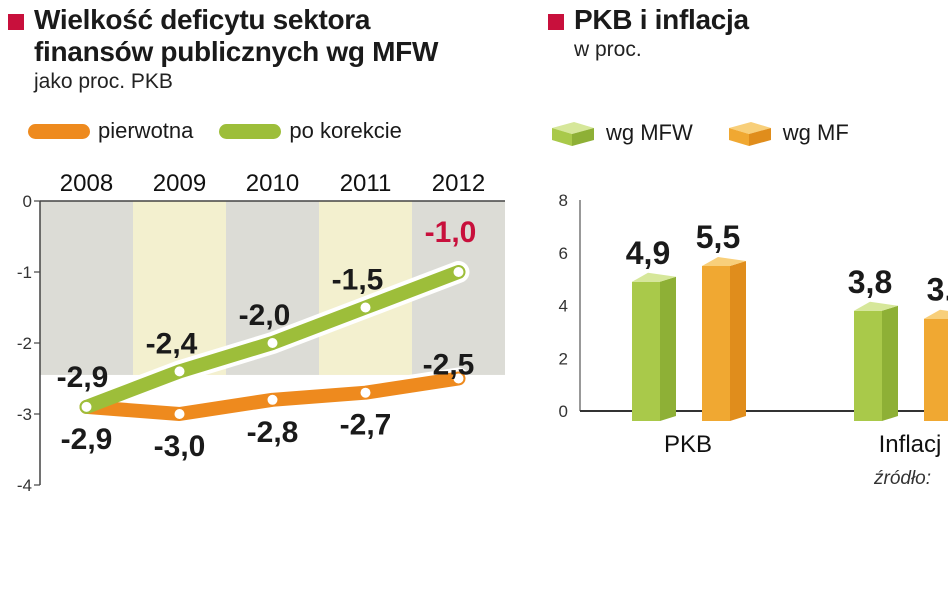  What do you see at coordinates (449, 365) in the screenshot?
I see `data-label-pierwotna: -2,5` at bounding box center [449, 365].